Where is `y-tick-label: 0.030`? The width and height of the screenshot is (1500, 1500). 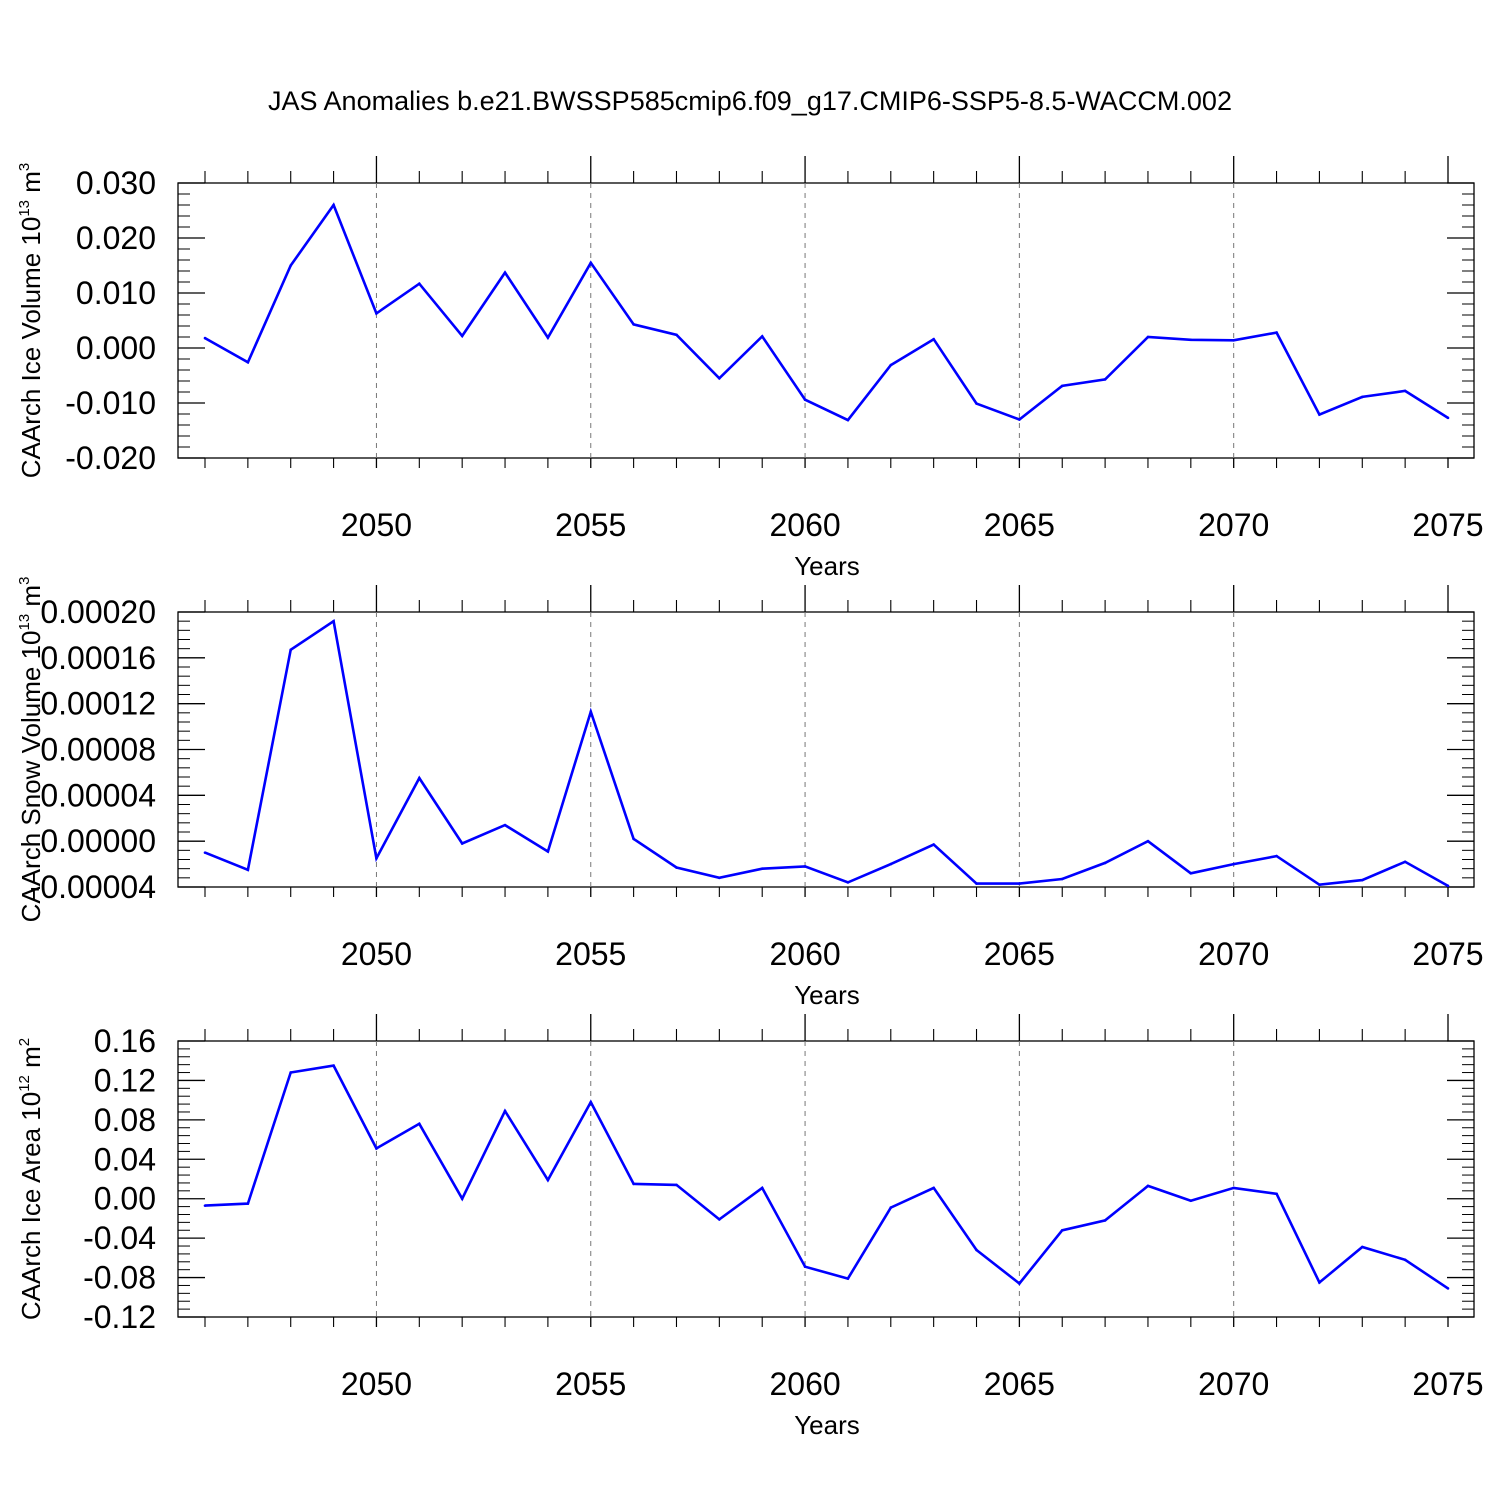 y-tick-label: 0.030 is located at coordinates (116, 183).